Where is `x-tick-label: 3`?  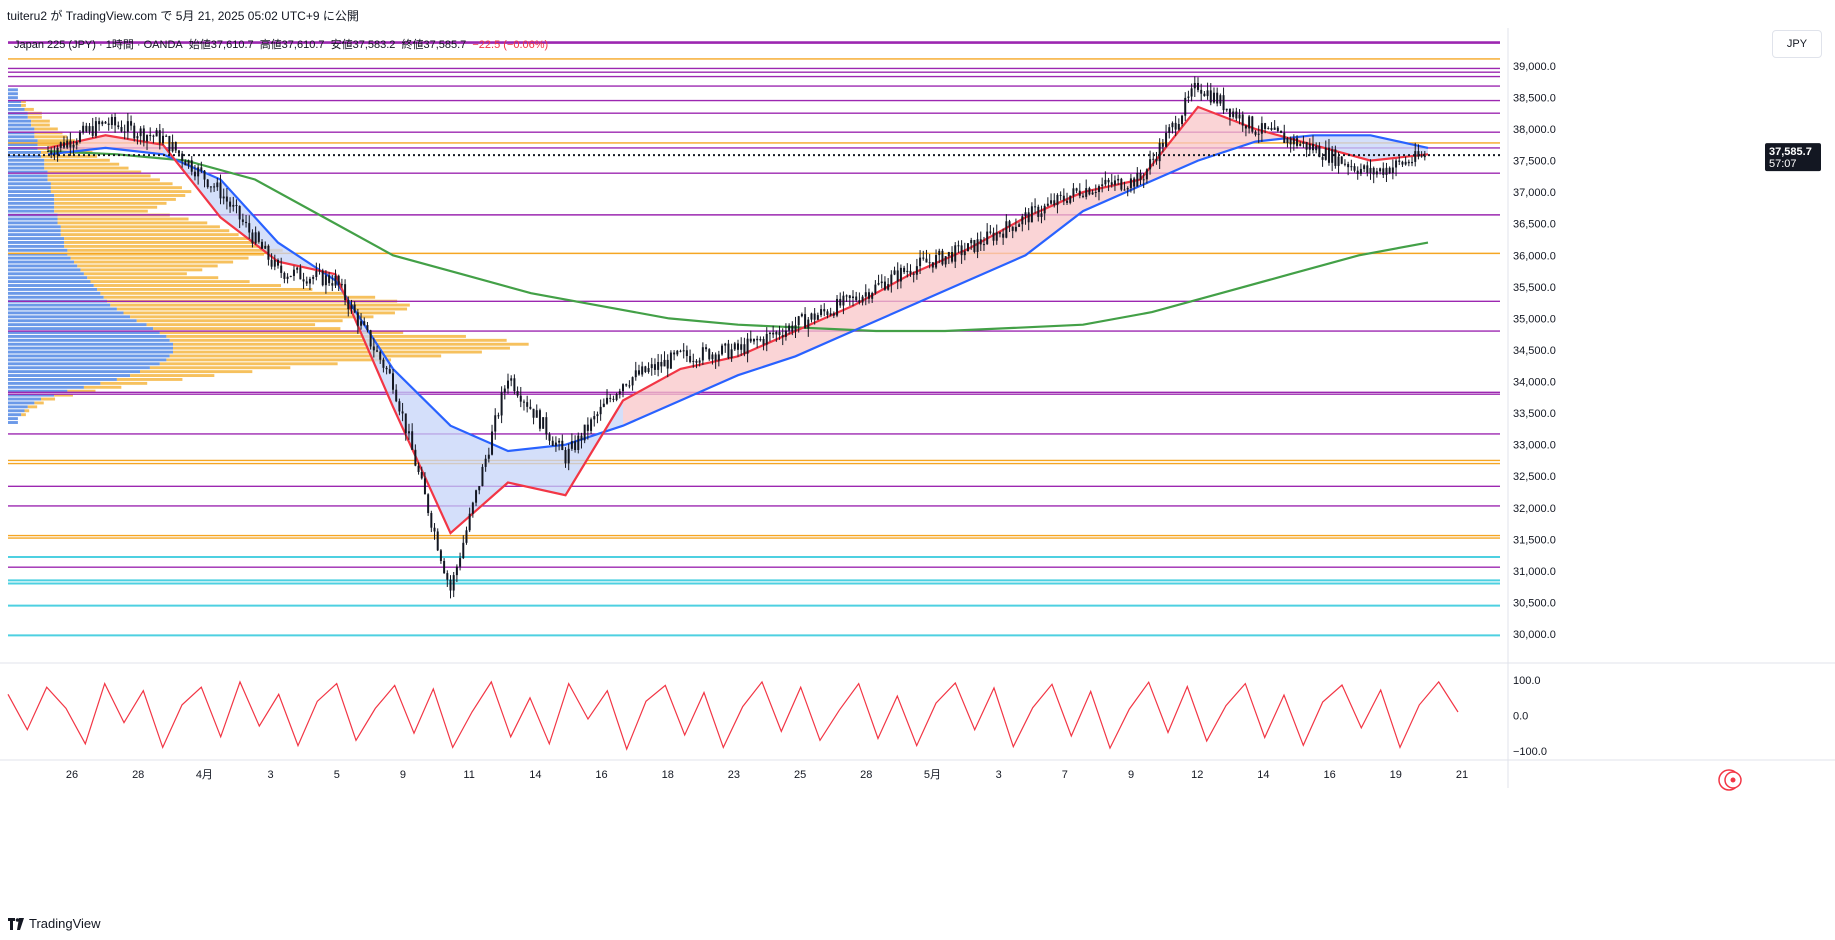
x-tick-label: 3 is located at coordinates (999, 775).